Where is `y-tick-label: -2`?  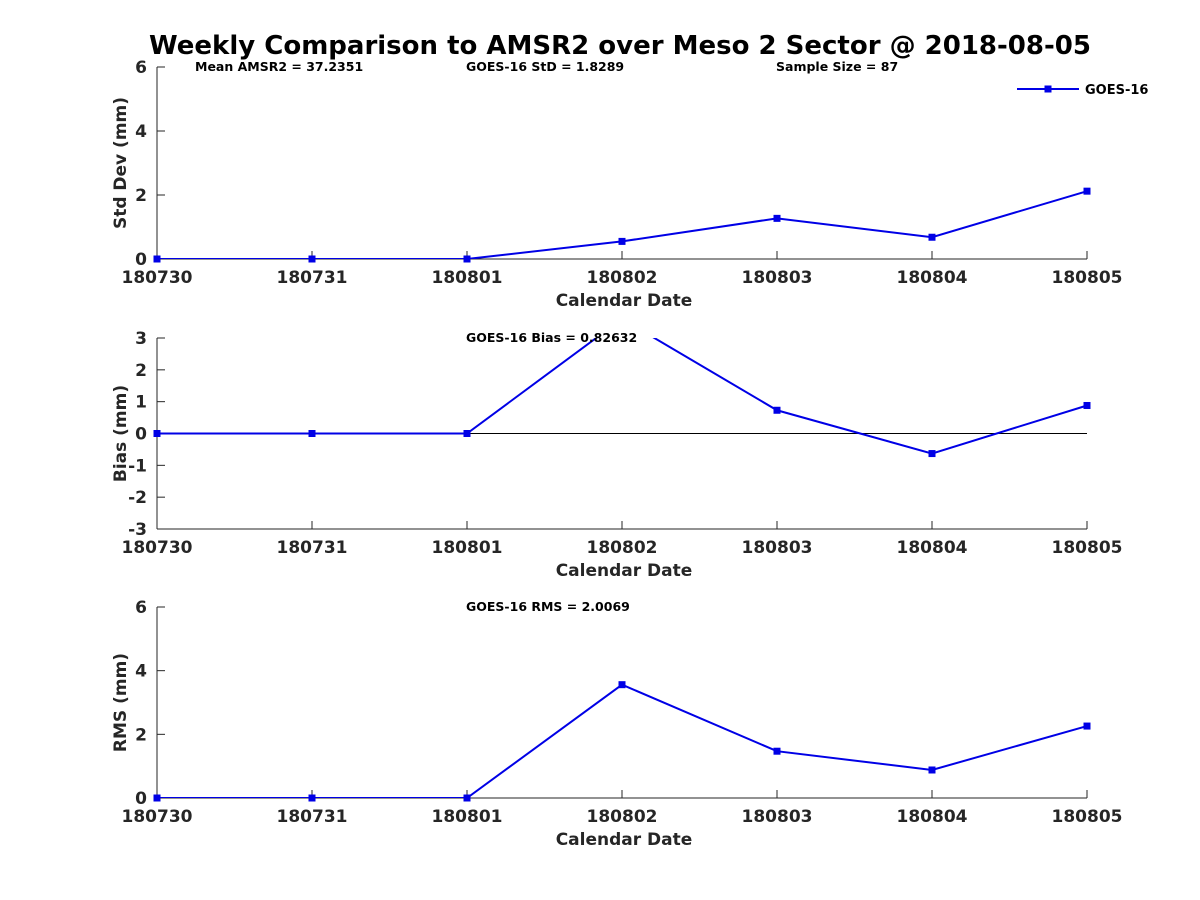 y-tick-label: -2 is located at coordinates (137, 498).